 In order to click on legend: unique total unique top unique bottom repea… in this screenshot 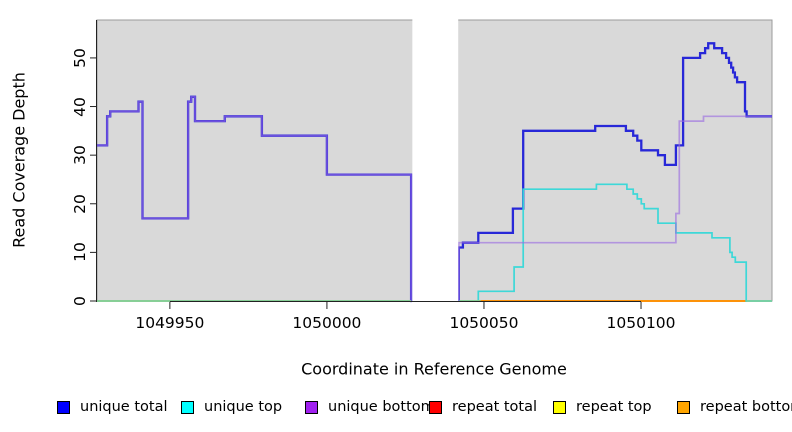, I will do `click(396, 410)`.